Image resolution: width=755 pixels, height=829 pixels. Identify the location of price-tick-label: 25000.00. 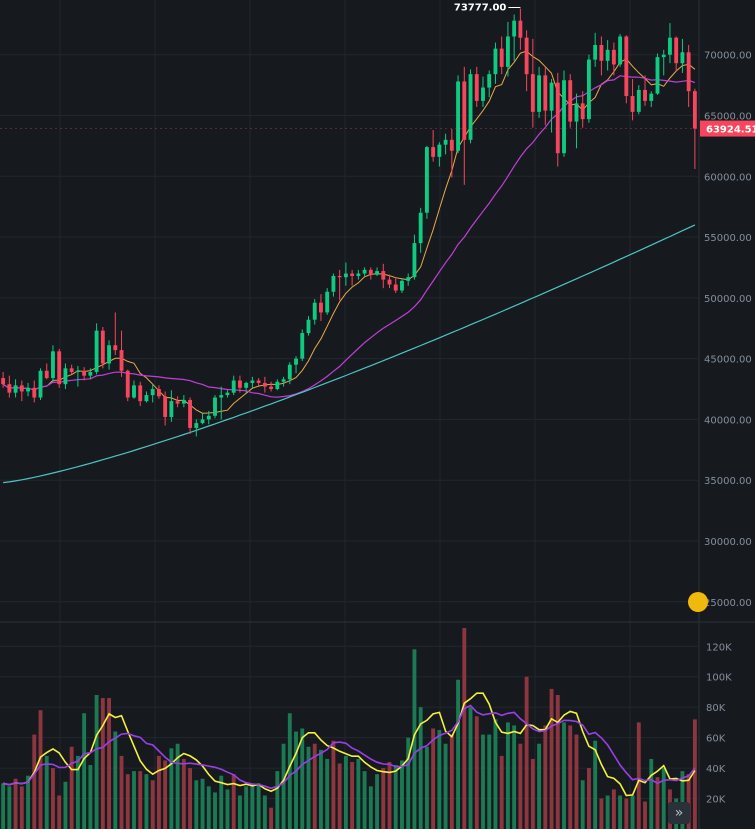
(728, 603).